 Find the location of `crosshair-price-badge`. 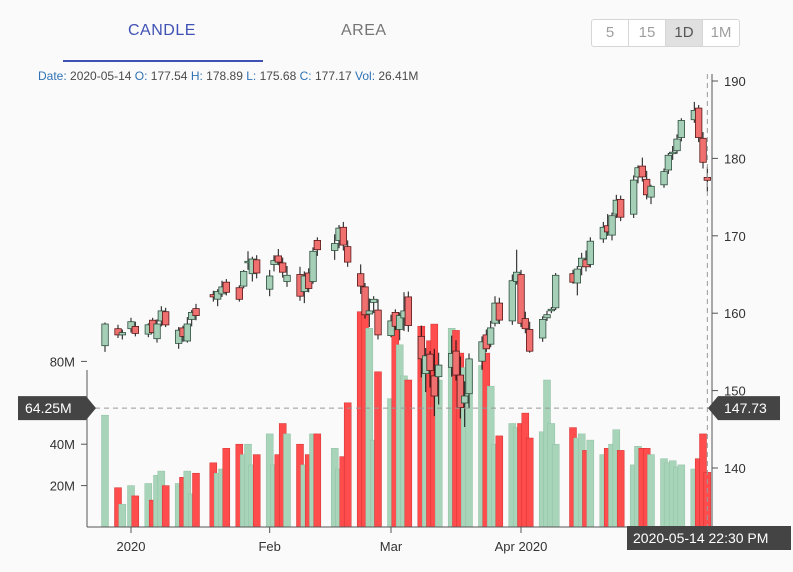

crosshair-price-badge is located at coordinates (744, 408).